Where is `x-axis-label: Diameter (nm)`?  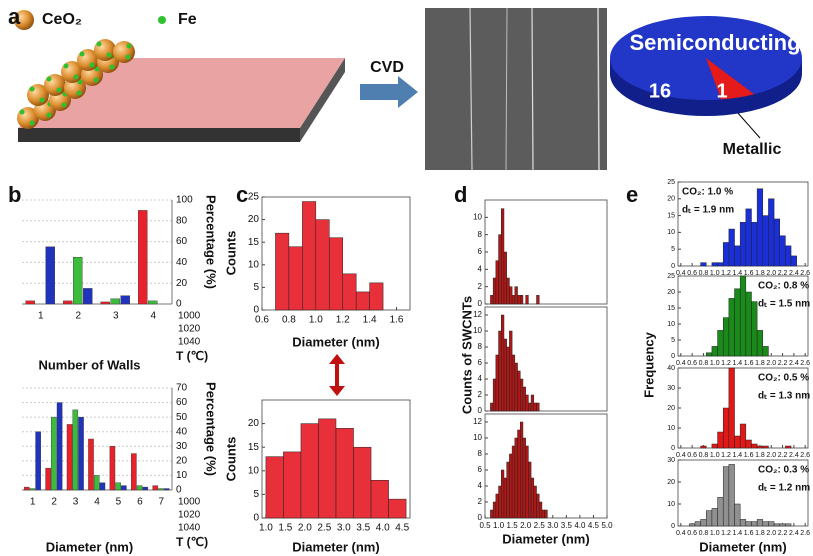
x-axis-label: Diameter (nm) is located at coordinates (545, 538).